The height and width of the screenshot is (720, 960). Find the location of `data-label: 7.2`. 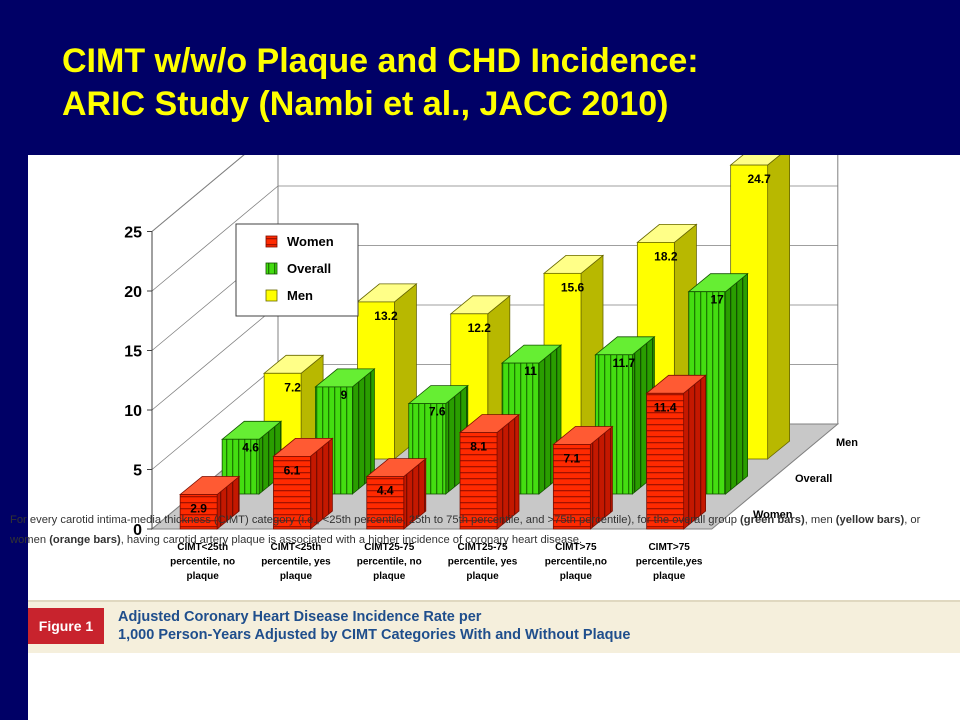

data-label: 7.2 is located at coordinates (292, 387).